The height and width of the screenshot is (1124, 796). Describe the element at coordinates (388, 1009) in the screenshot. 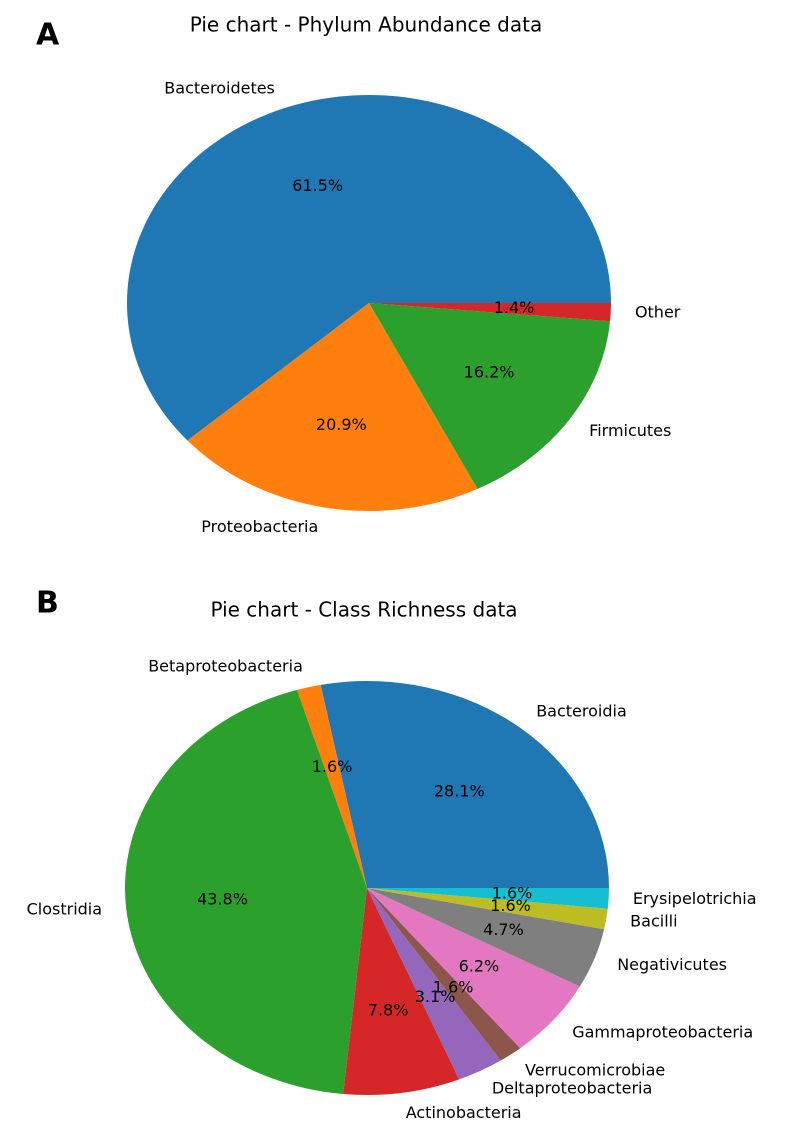

I see `value-label: 7.8%` at that location.